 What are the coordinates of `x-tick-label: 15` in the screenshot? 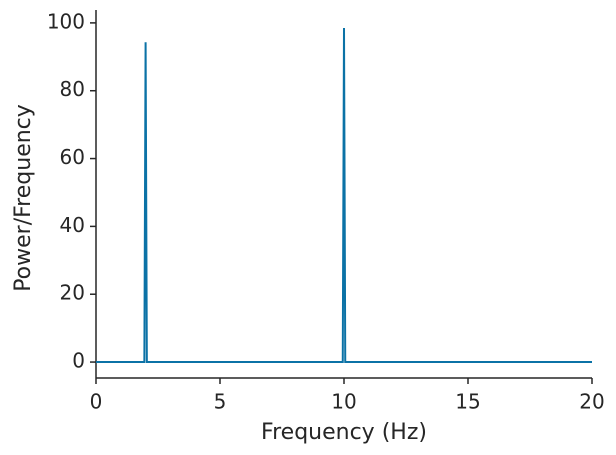 It's located at (467, 402).